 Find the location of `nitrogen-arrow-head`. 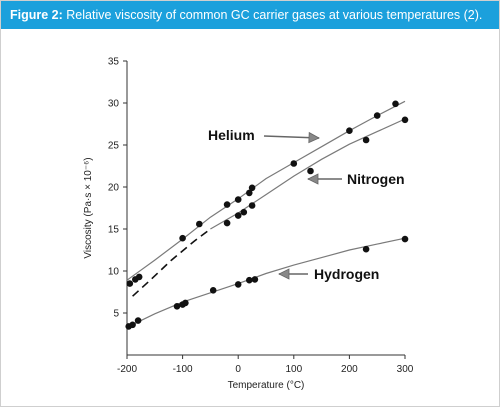

nitrogen-arrow-head is located at coordinates (313, 179).